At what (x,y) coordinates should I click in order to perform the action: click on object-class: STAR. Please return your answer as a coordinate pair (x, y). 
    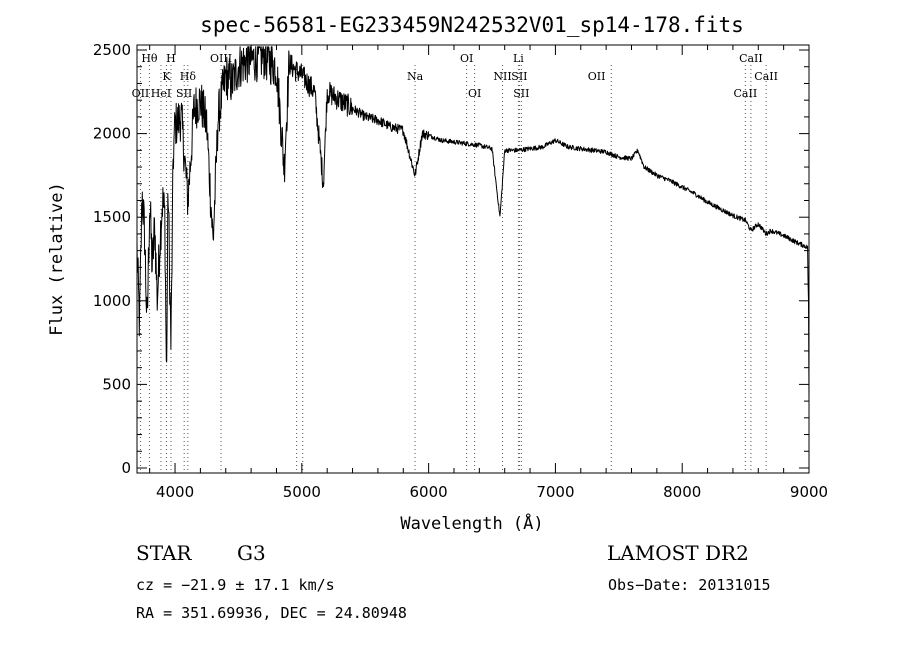
    Looking at the image, I should click on (164, 553).